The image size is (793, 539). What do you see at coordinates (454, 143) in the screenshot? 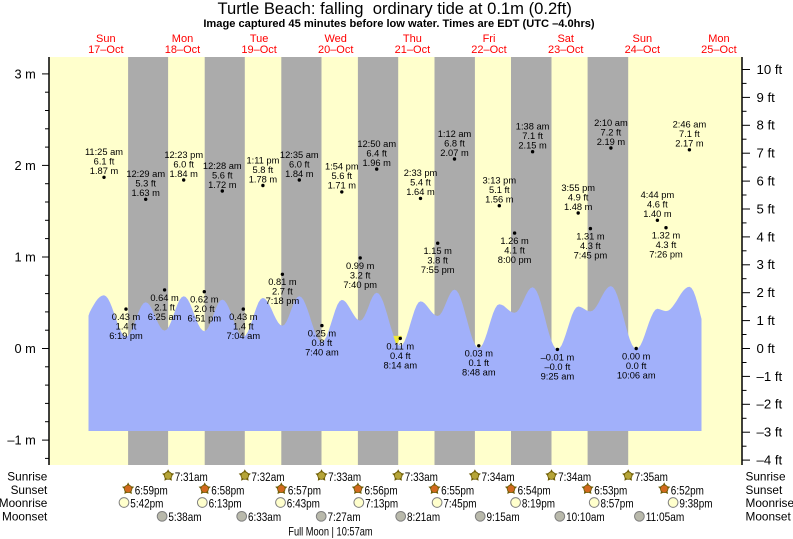
I see `svg-text: 6.8 ft` at bounding box center [454, 143].